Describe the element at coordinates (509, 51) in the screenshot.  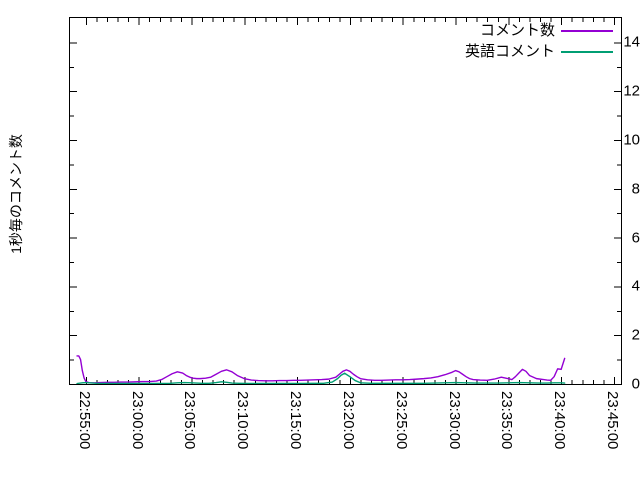
I see `legend-label: 英語コメント` at that location.